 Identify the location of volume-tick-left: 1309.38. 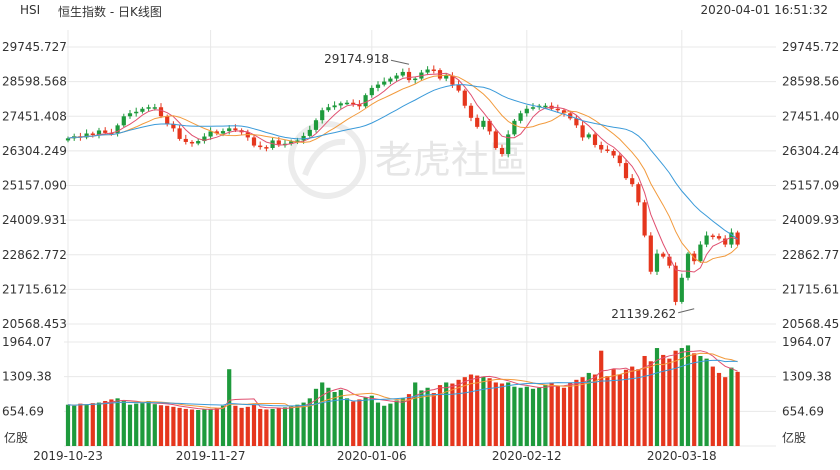
(27, 377).